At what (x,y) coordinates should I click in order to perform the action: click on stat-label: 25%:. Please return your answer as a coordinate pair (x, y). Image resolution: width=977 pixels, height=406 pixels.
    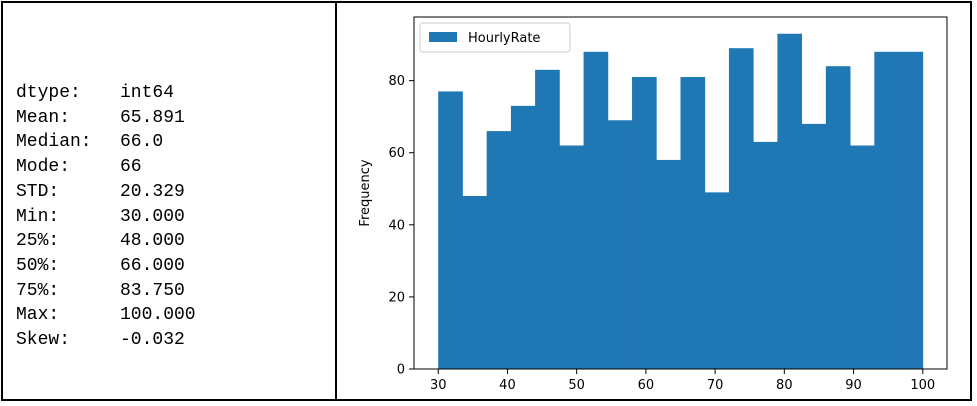
    Looking at the image, I should click on (38, 241).